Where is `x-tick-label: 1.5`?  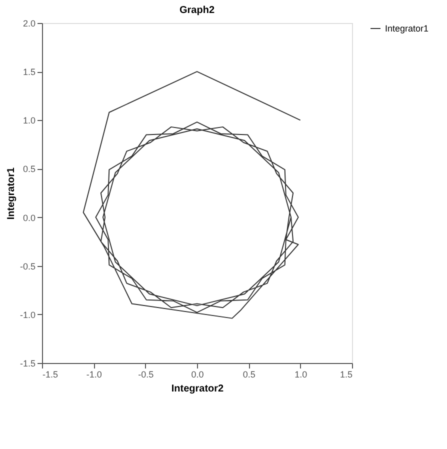
x-tick-label: 1.5 is located at coordinates (346, 375).